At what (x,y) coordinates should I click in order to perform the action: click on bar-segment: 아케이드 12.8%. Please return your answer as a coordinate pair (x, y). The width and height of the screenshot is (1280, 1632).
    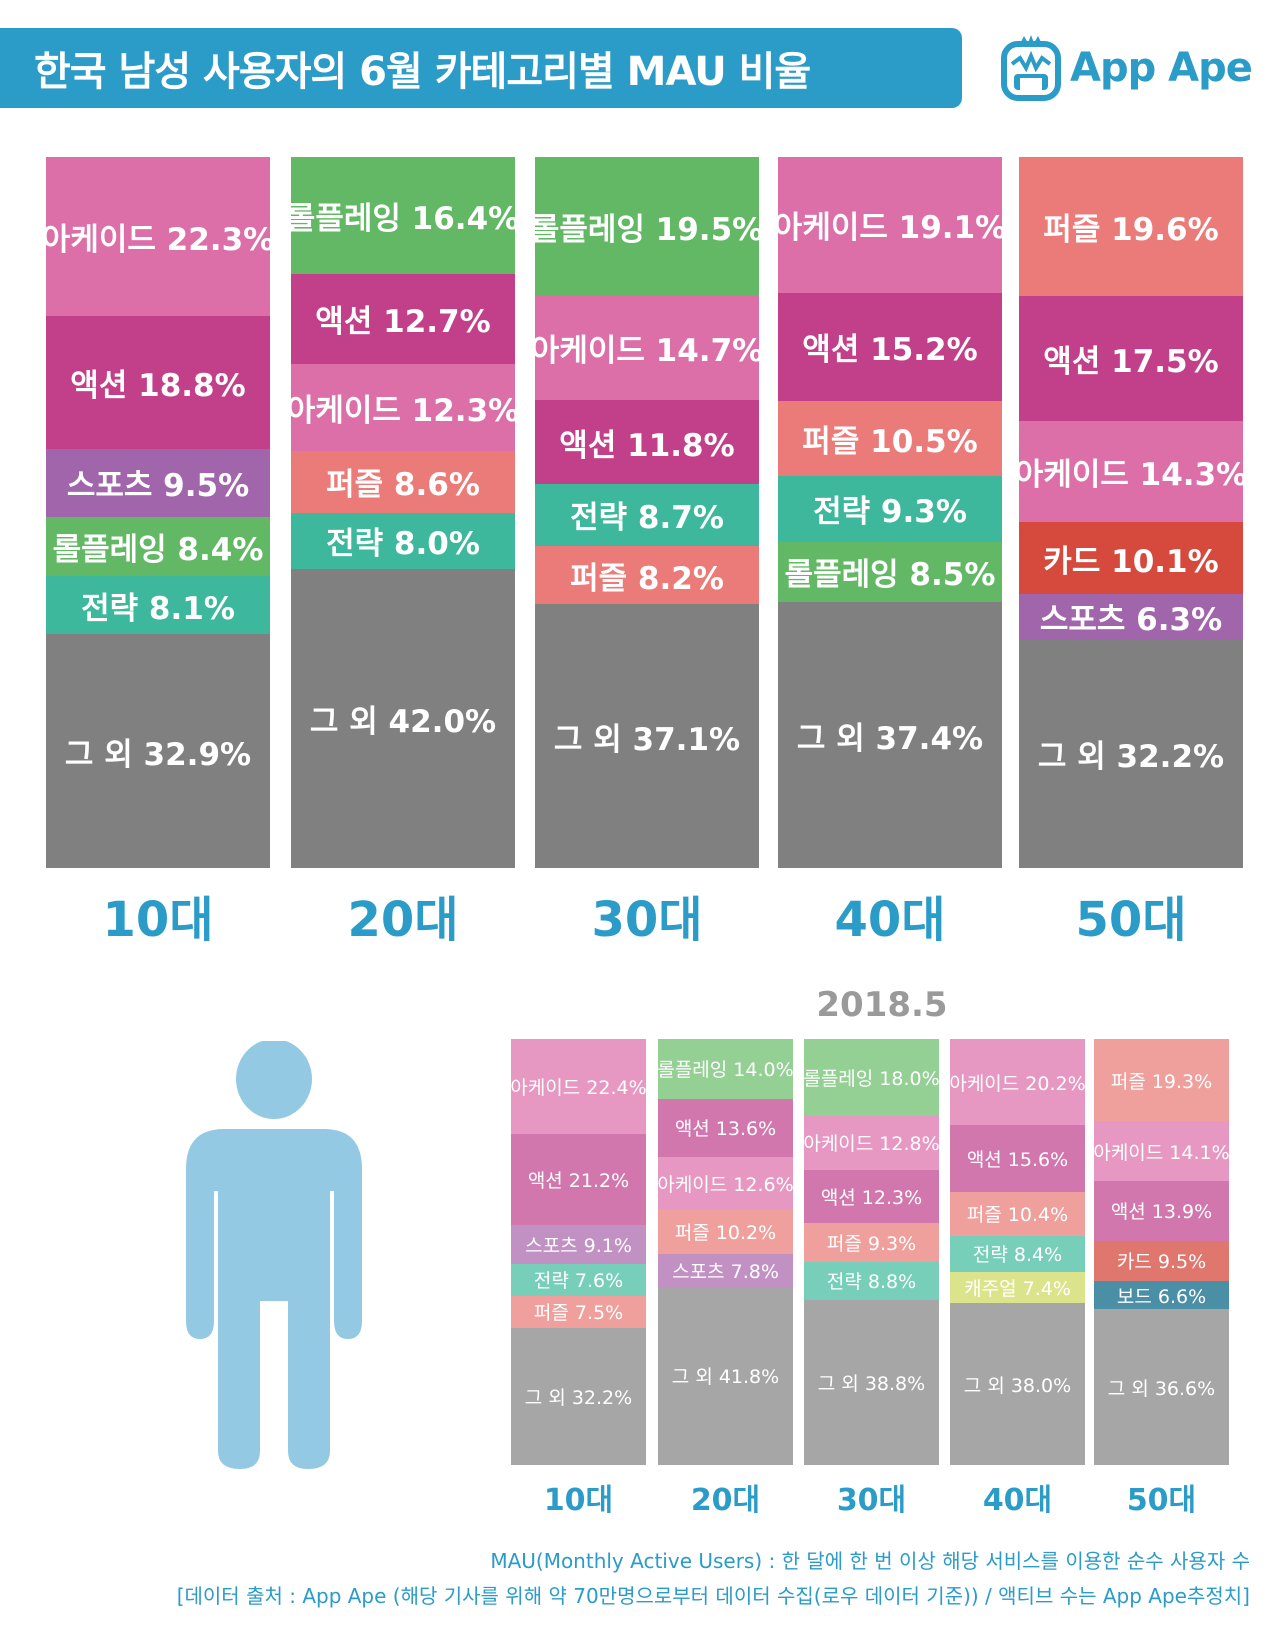
    Looking at the image, I should click on (871, 1143).